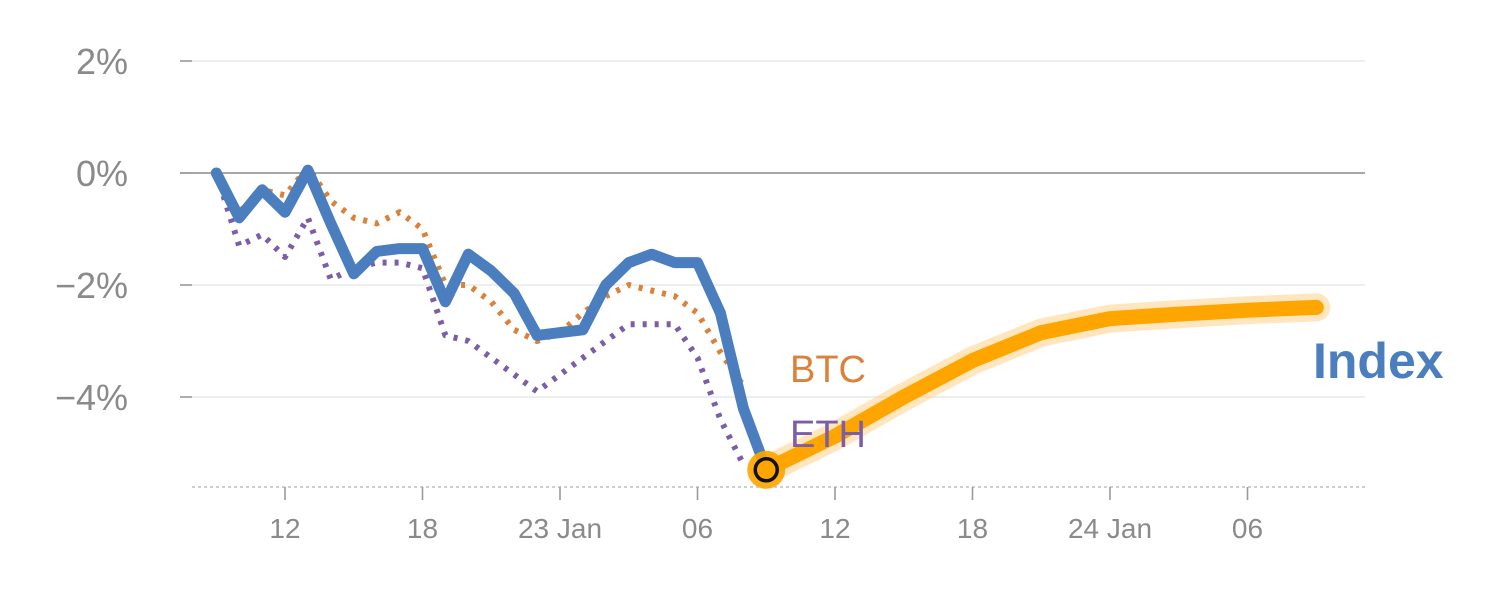 The image size is (1500, 600). I want to click on y-axis: 2% 0% −2% −4%, so click(123, 229).